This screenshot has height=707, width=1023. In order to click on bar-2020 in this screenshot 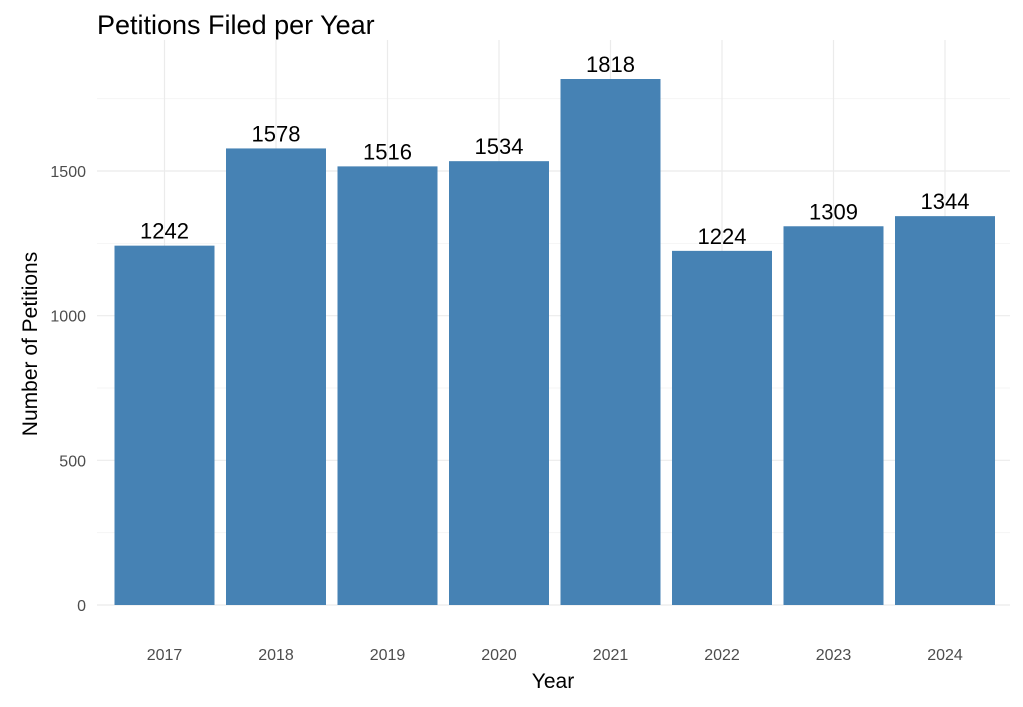, I will do `click(499, 383)`.